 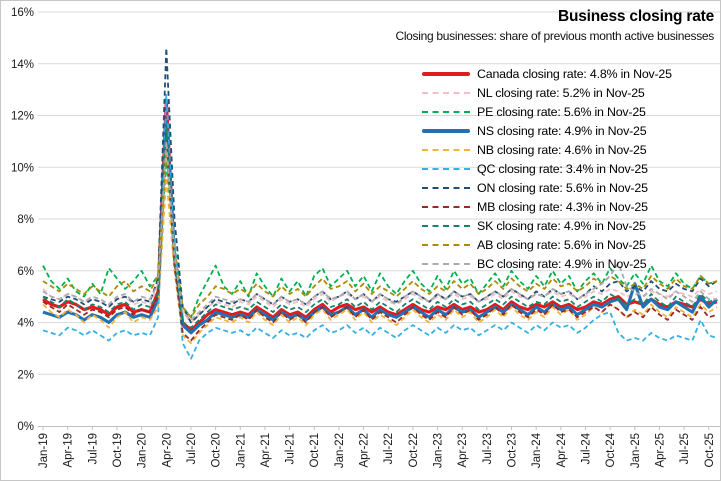 What do you see at coordinates (446, 168) in the screenshot?
I see `legend-line-swatch-qc` at bounding box center [446, 168].